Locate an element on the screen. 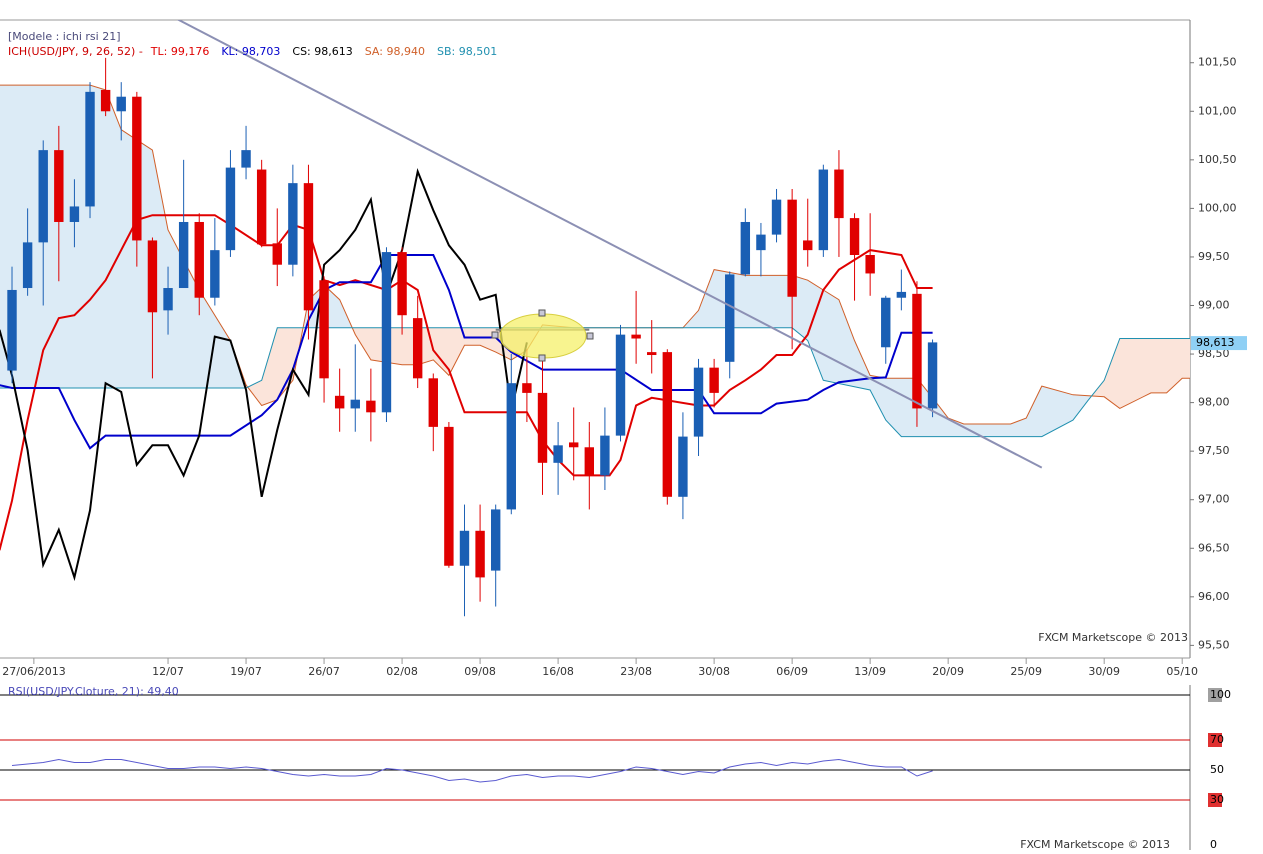  y-tick-label: 98,50 is located at coordinates (1214, 353).